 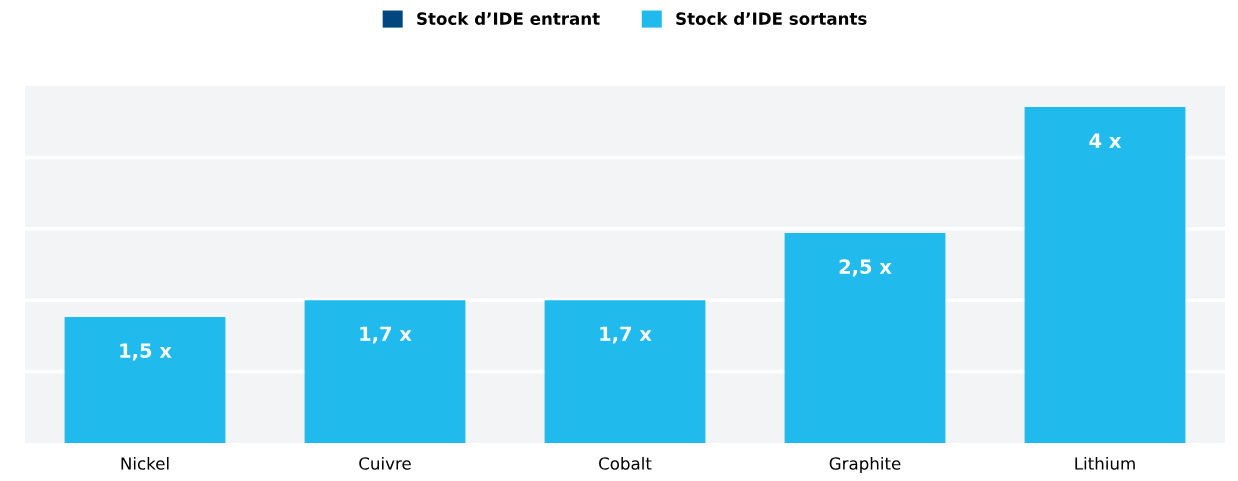 I want to click on data-label: 2,5 x, so click(x=865, y=268).